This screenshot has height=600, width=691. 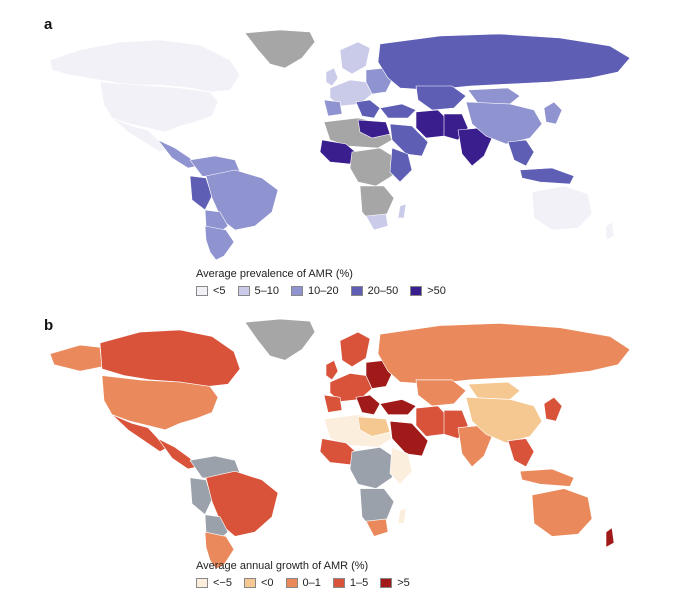 I want to click on brazil-b, so click(x=242, y=503).